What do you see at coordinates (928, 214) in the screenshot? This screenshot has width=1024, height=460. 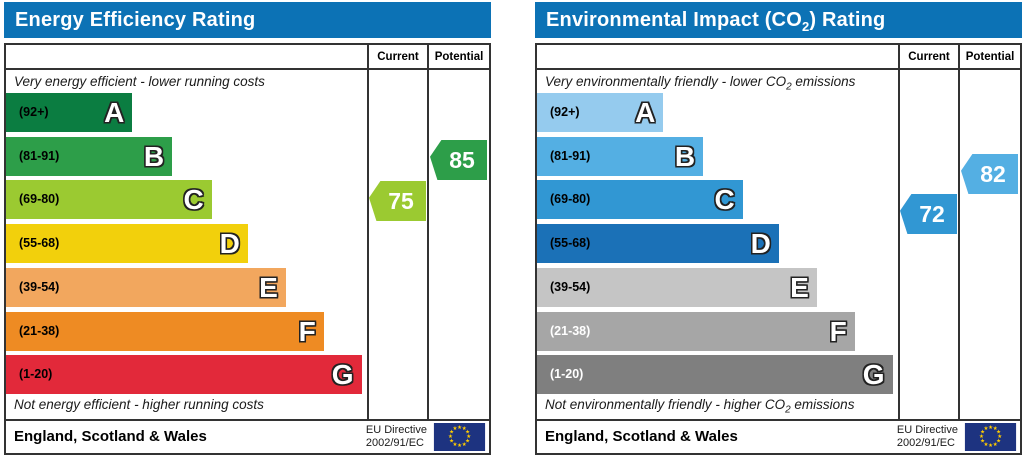 I see `current-rating-marker: 72` at bounding box center [928, 214].